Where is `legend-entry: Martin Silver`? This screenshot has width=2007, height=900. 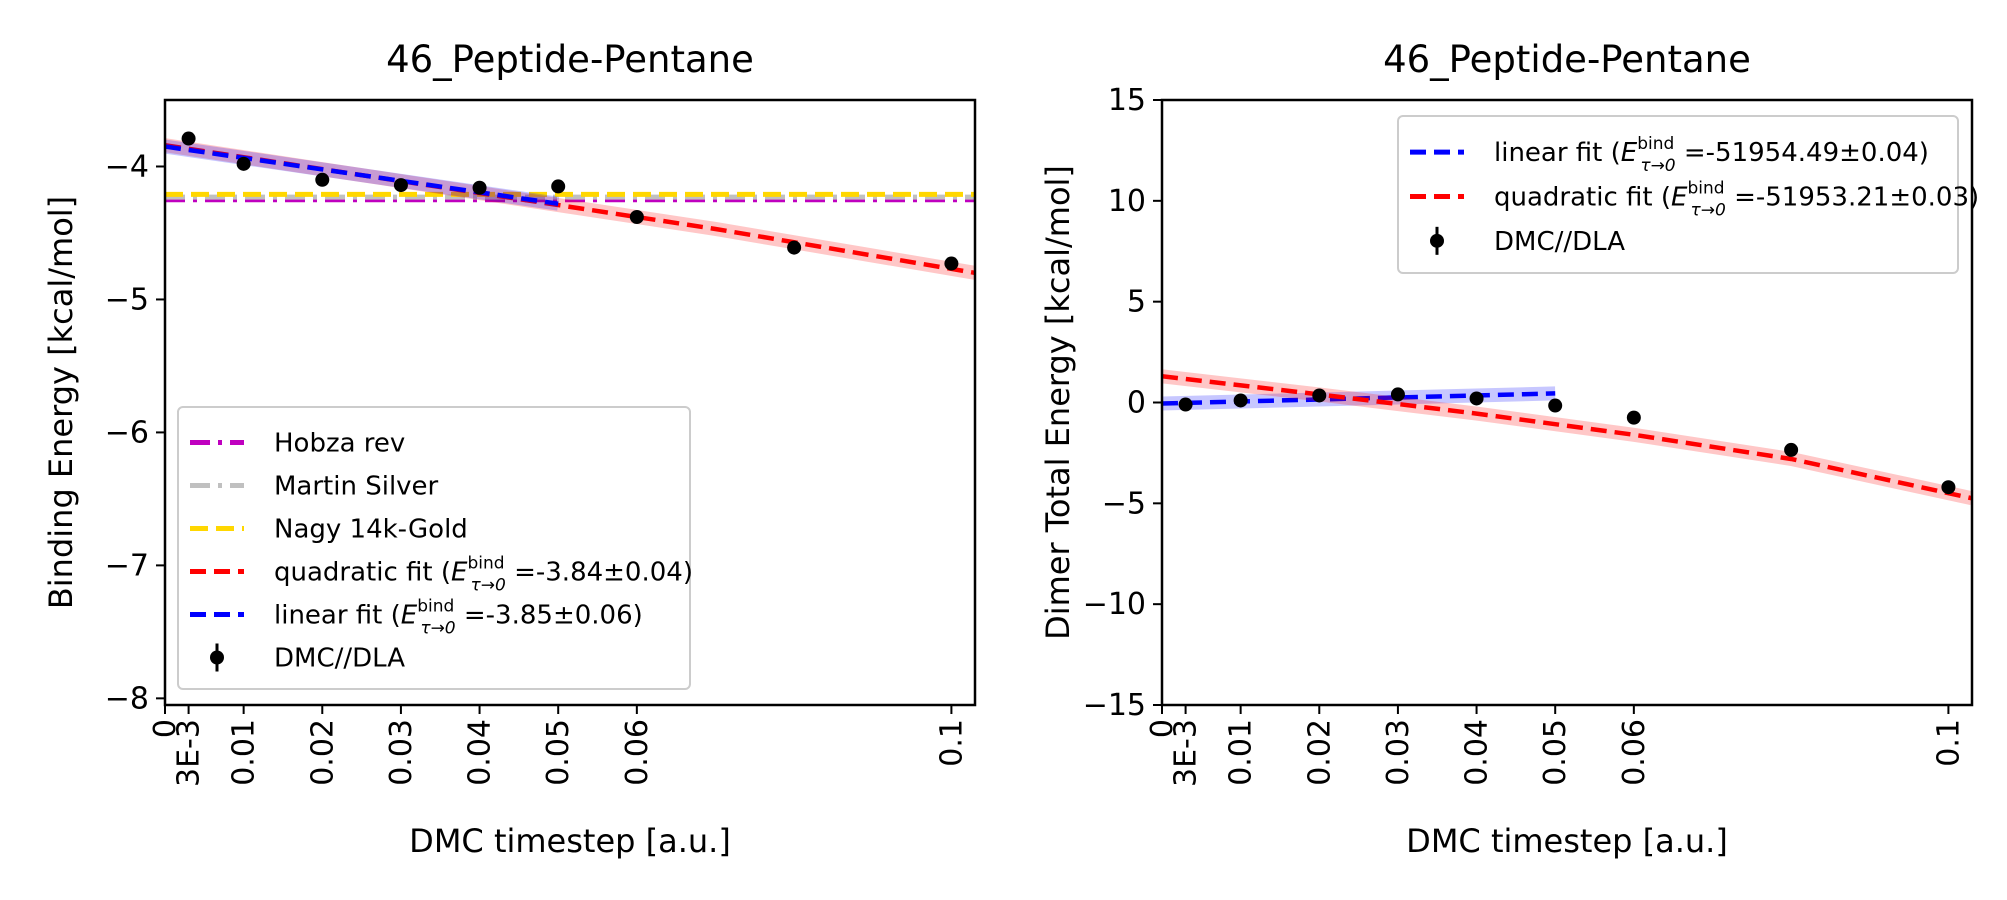 legend-entry: Martin Silver is located at coordinates (314, 487).